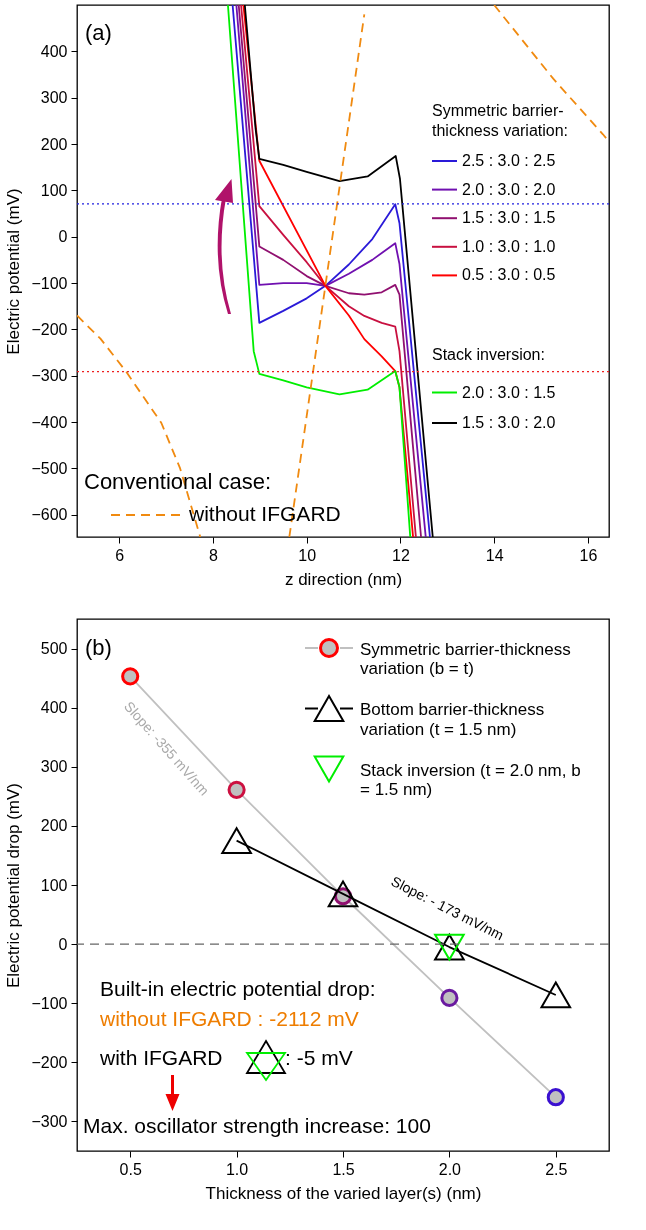 Image resolution: width=646 pixels, height=1230 pixels. Describe the element at coordinates (161, 1057) in the screenshot. I see `annotation: with IFGARD` at that location.